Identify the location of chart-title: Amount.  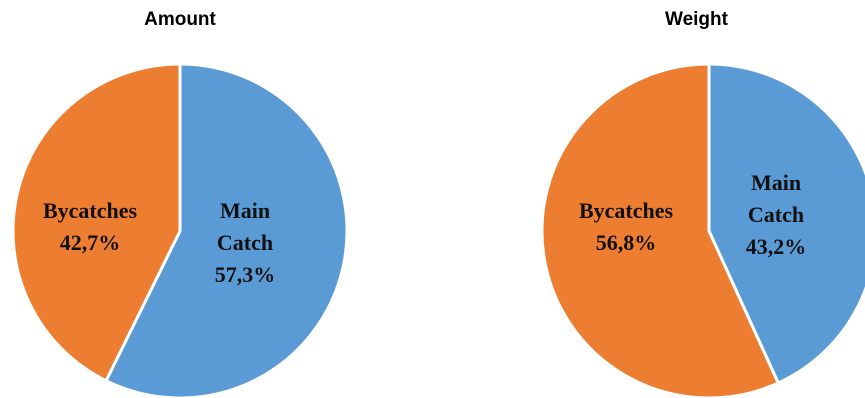
(180, 19).